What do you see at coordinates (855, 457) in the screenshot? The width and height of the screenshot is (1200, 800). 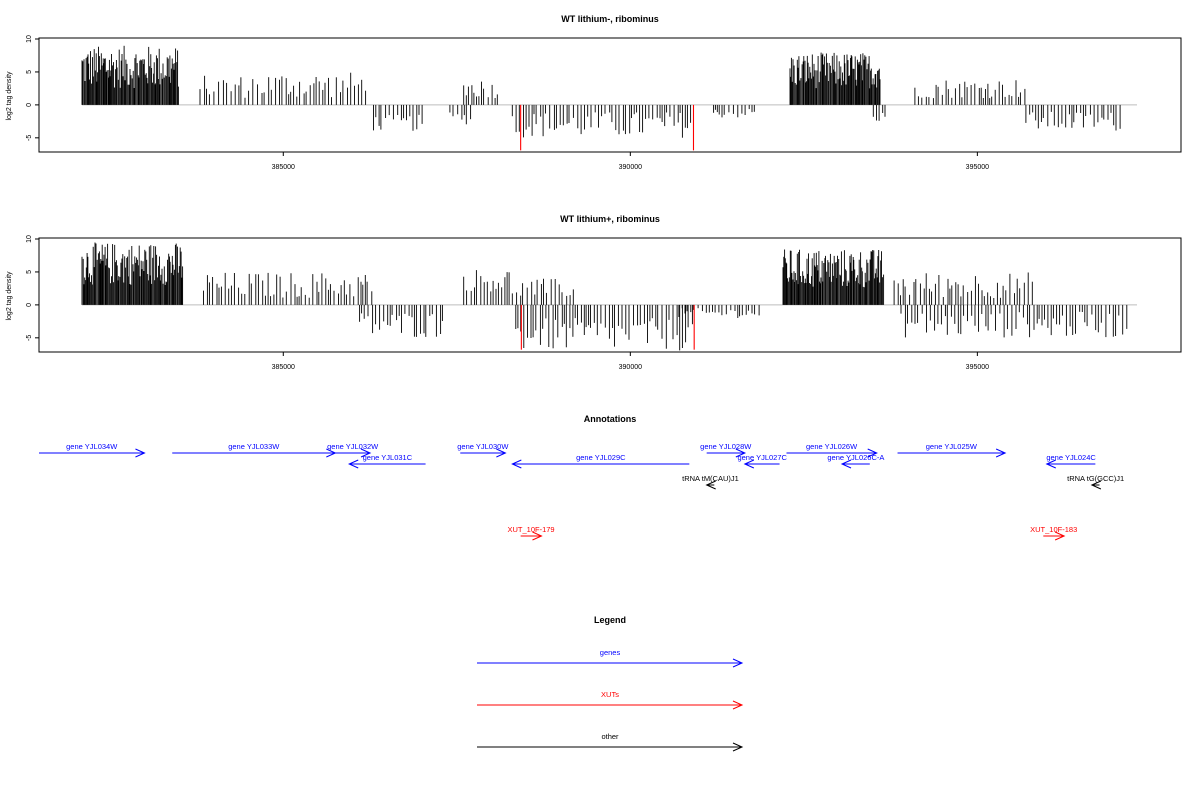 I see `annotation-label: gene YJL026C-A` at bounding box center [855, 457].